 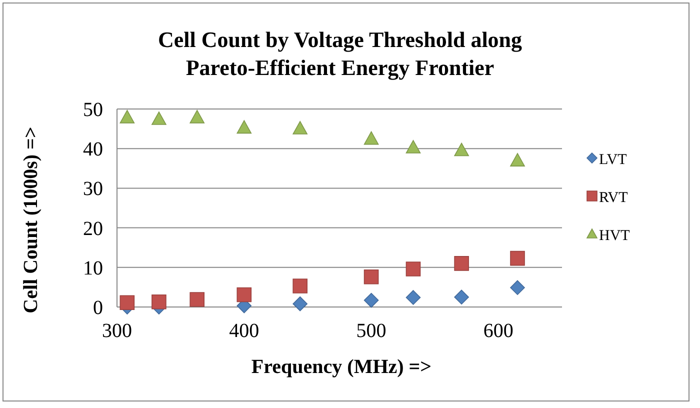 What do you see at coordinates (341, 367) in the screenshot?
I see `x-axis-title: Frequency (MHz) =>` at bounding box center [341, 367].